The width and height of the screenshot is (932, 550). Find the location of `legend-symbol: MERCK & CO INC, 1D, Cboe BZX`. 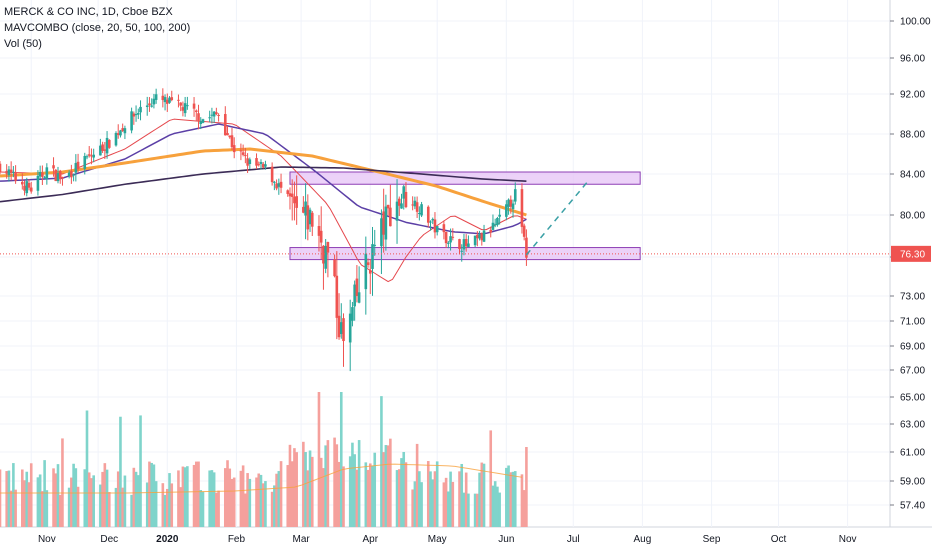

legend-symbol: MERCK & CO INC, 1D, Cboe BZX is located at coordinates (88, 12).